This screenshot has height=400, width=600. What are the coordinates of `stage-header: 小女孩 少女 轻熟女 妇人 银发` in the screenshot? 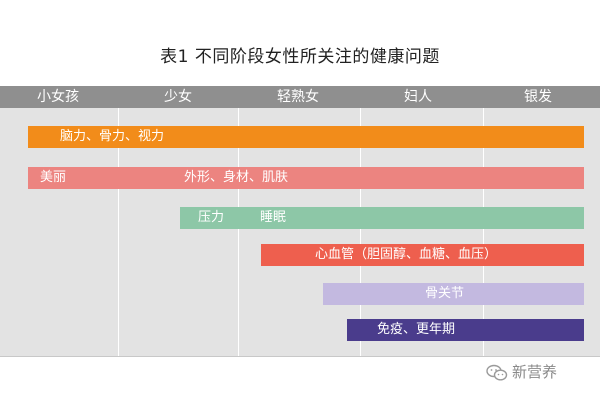 It's located at (300, 97).